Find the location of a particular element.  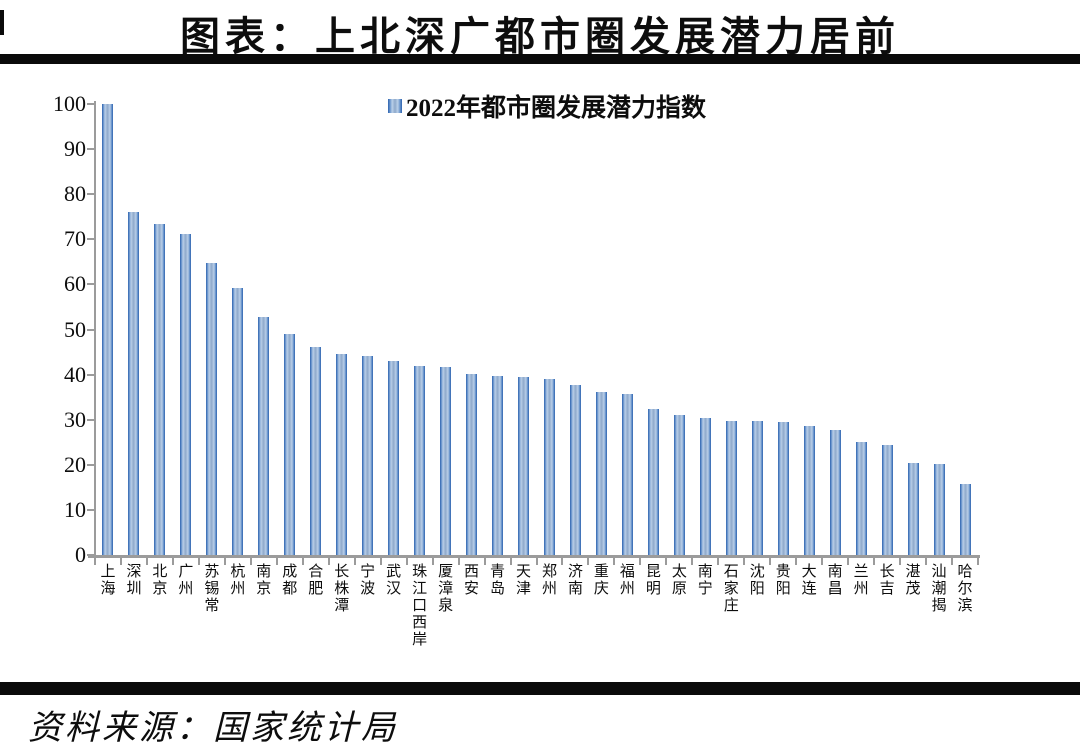

x-axis-label: 沈阳 is located at coordinates (757, 580).